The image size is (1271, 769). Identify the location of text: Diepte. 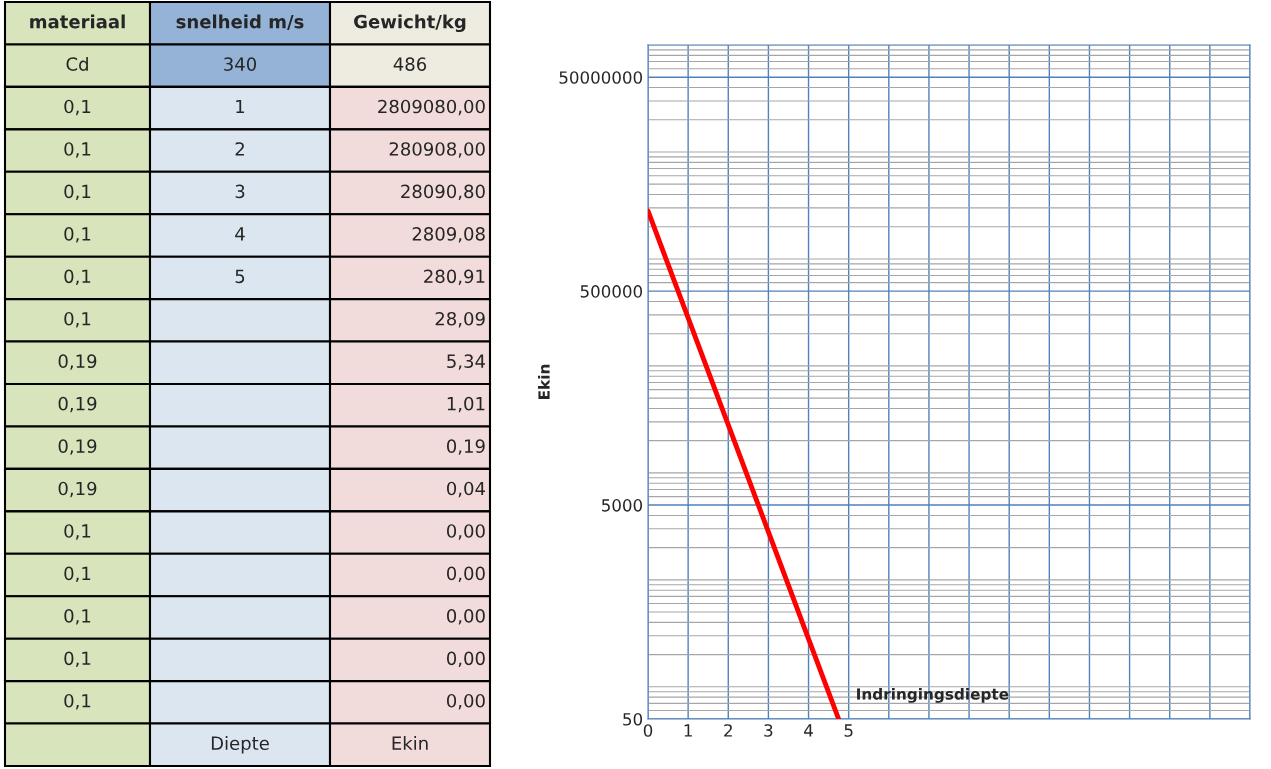
(240, 745).